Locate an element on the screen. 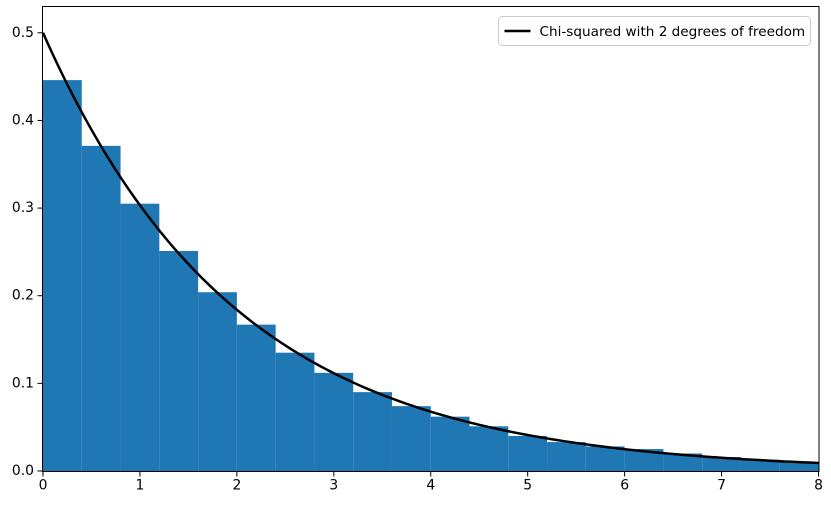  x-tick-label: 3 is located at coordinates (333, 486).